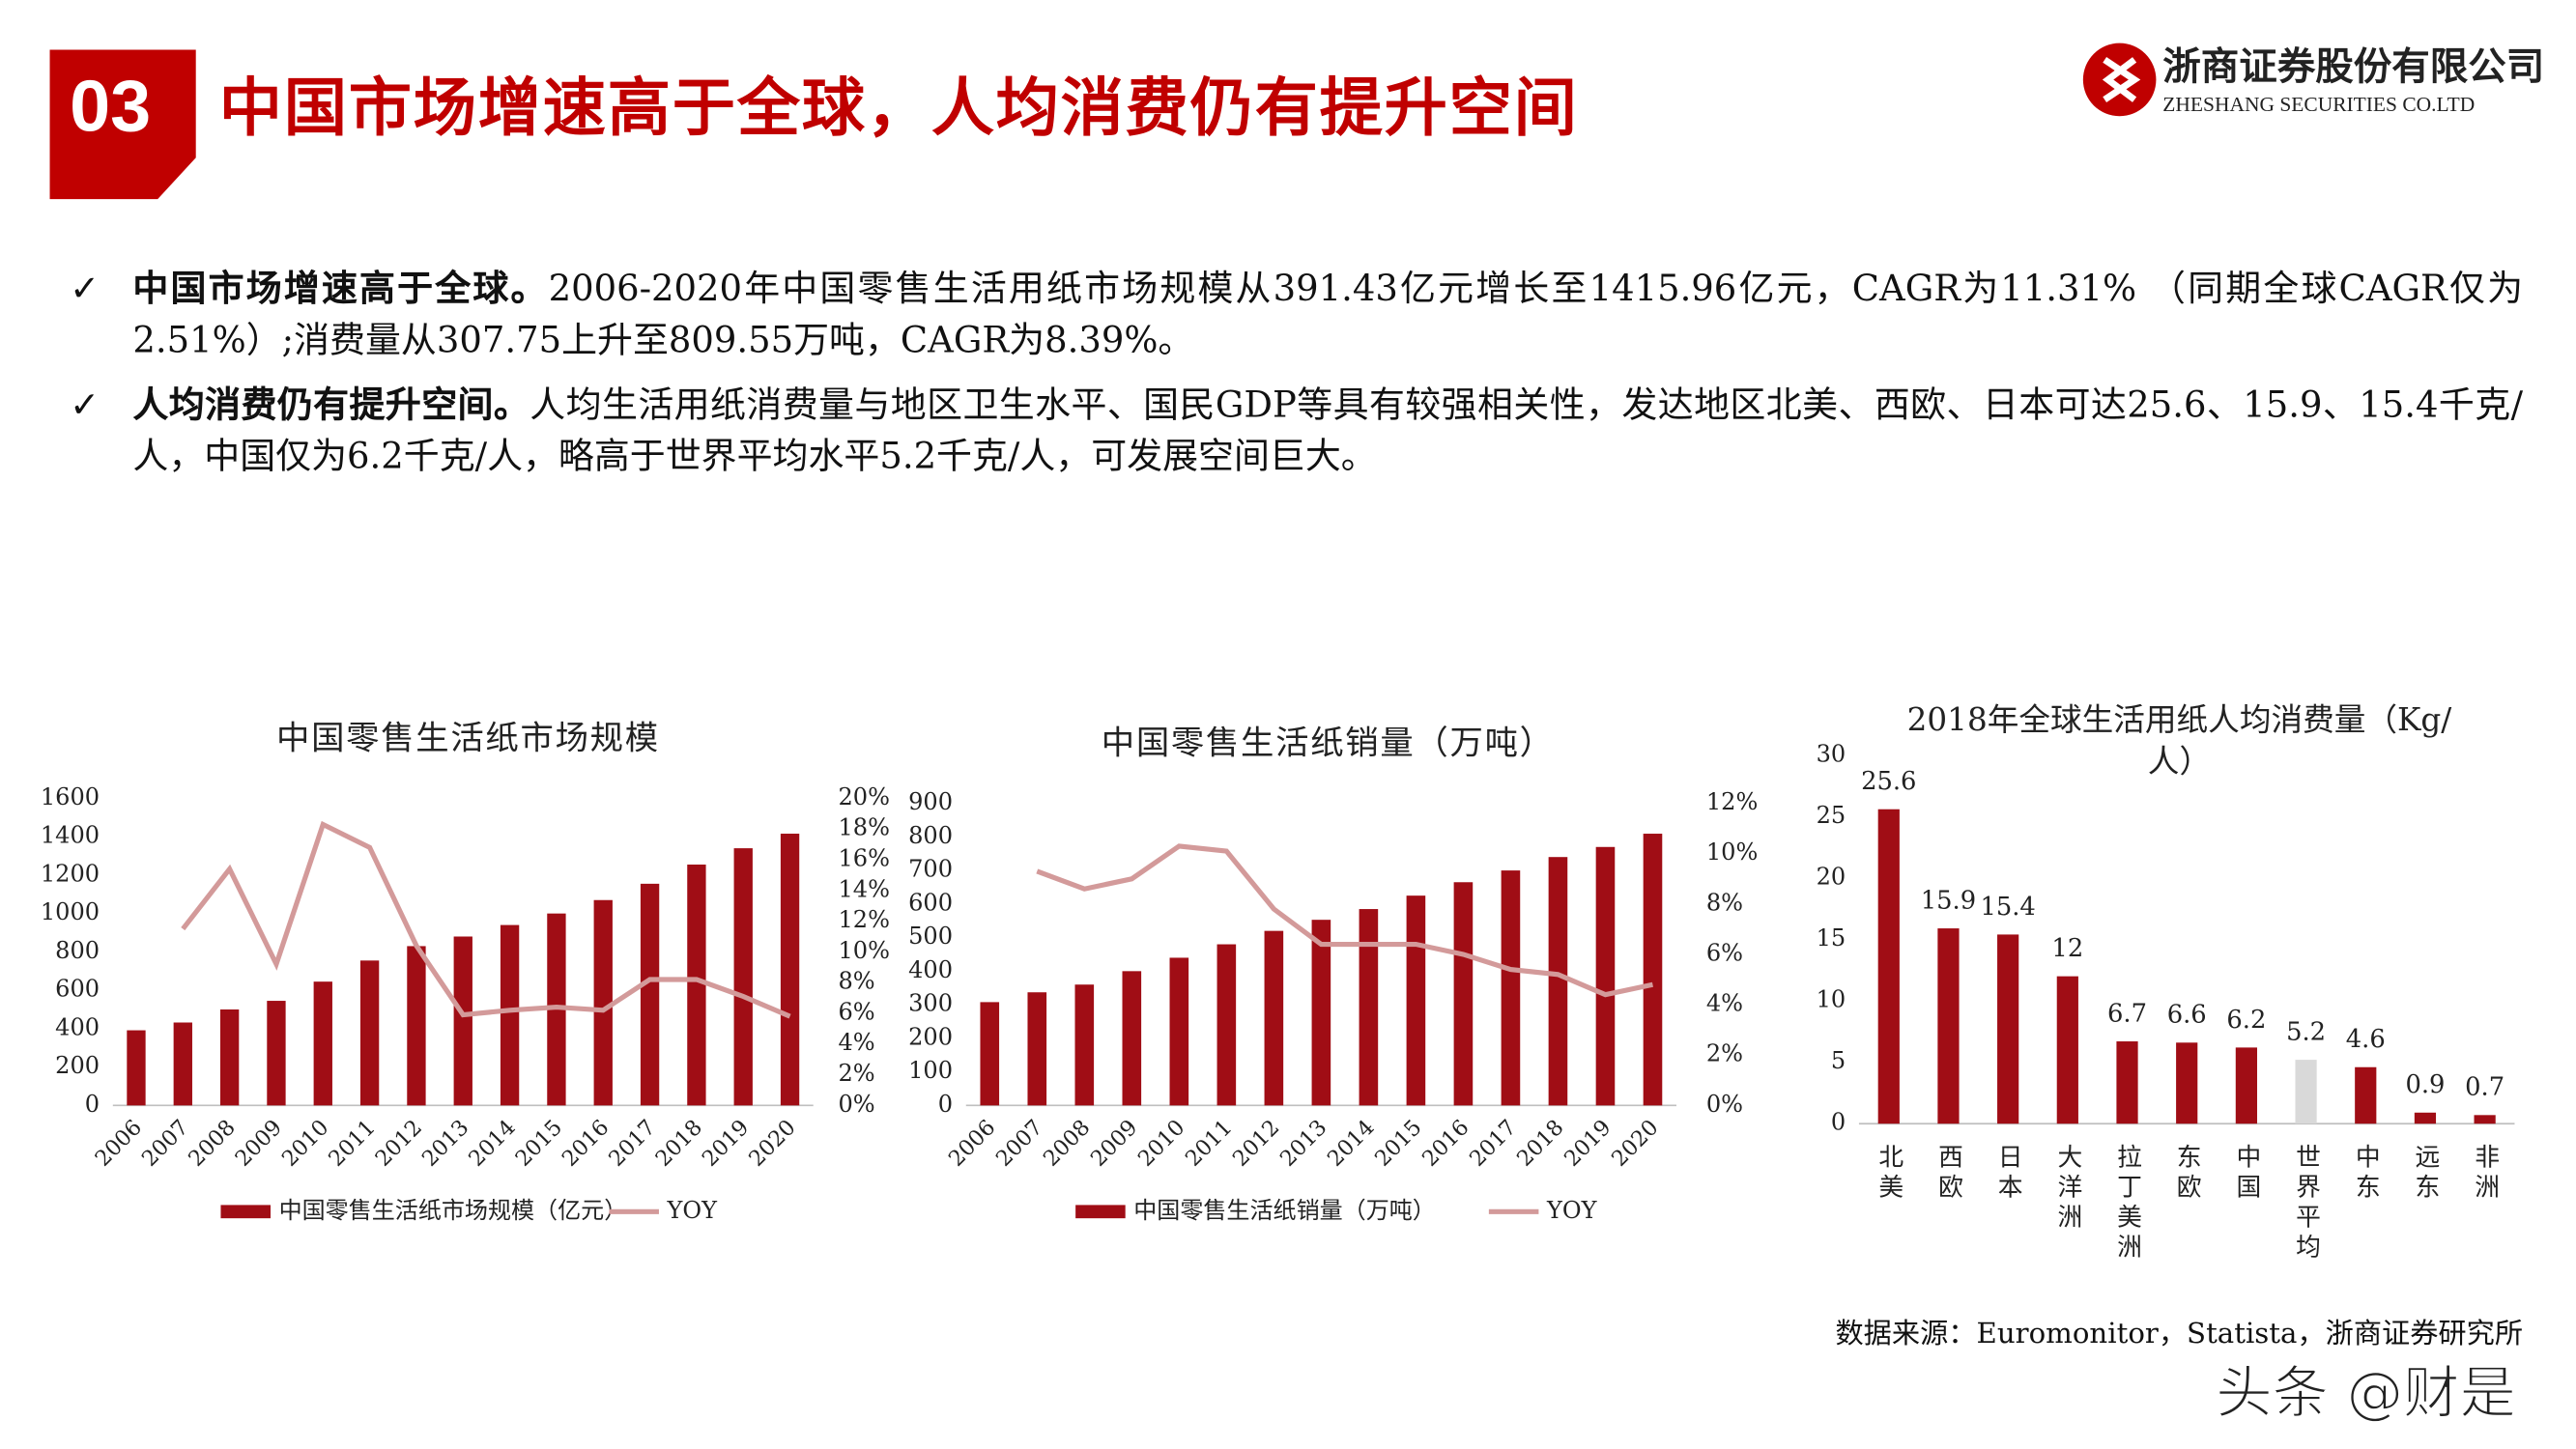 Image resolution: width=2576 pixels, height=1449 pixels. What do you see at coordinates (2425, 1174) in the screenshot?
I see `x-tick-label: 远东` at bounding box center [2425, 1174].